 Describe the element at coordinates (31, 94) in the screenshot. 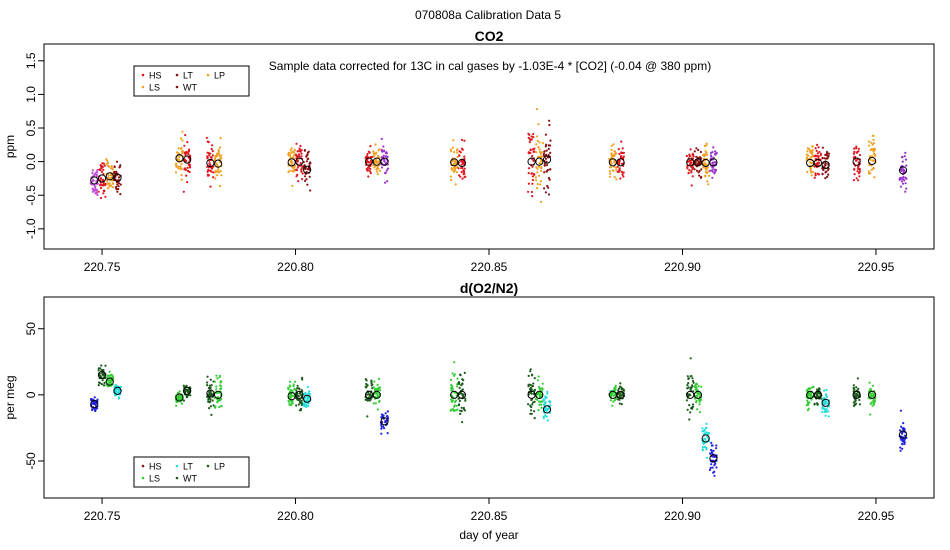

I see `y-tick-label: 1.0` at that location.